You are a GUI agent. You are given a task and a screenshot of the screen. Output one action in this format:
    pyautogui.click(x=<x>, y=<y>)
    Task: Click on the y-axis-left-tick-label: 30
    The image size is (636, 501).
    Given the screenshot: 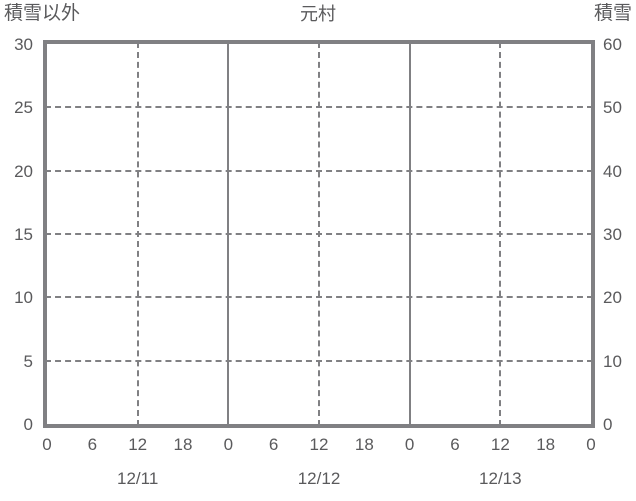 What is the action you would take?
    pyautogui.click(x=23, y=44)
    